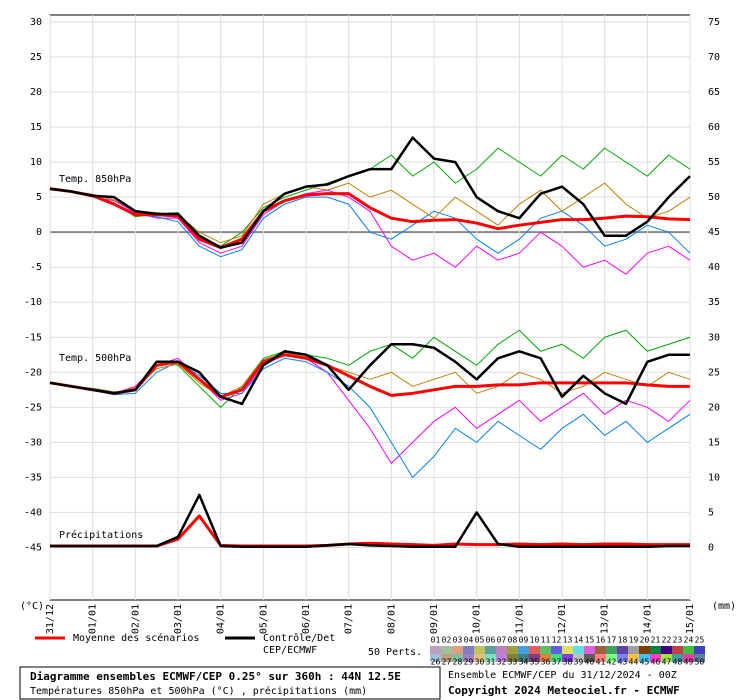 This screenshot has height=700, width=740. I want to click on member-label: 16, so click(601, 640).